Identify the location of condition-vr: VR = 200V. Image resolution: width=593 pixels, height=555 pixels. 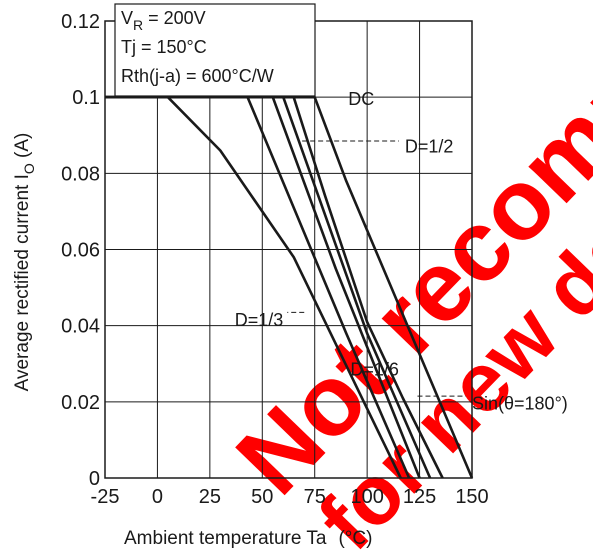
(163, 20).